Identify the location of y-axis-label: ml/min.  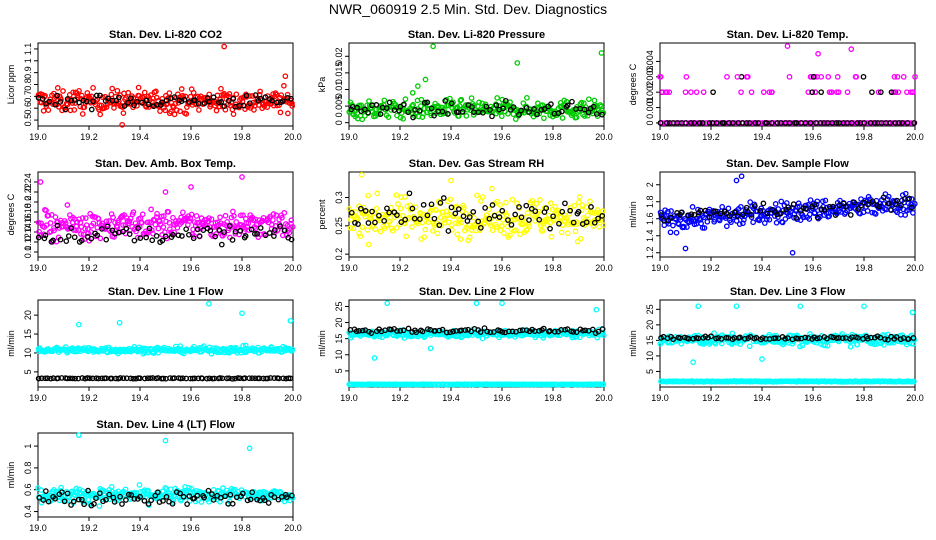
(633, 343).